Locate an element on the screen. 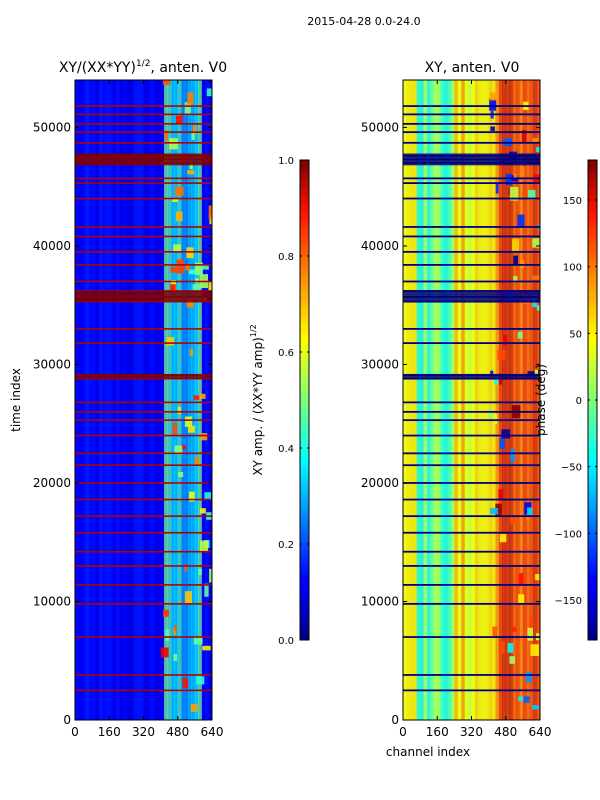  x-tick-label: 320 is located at coordinates (471, 732).